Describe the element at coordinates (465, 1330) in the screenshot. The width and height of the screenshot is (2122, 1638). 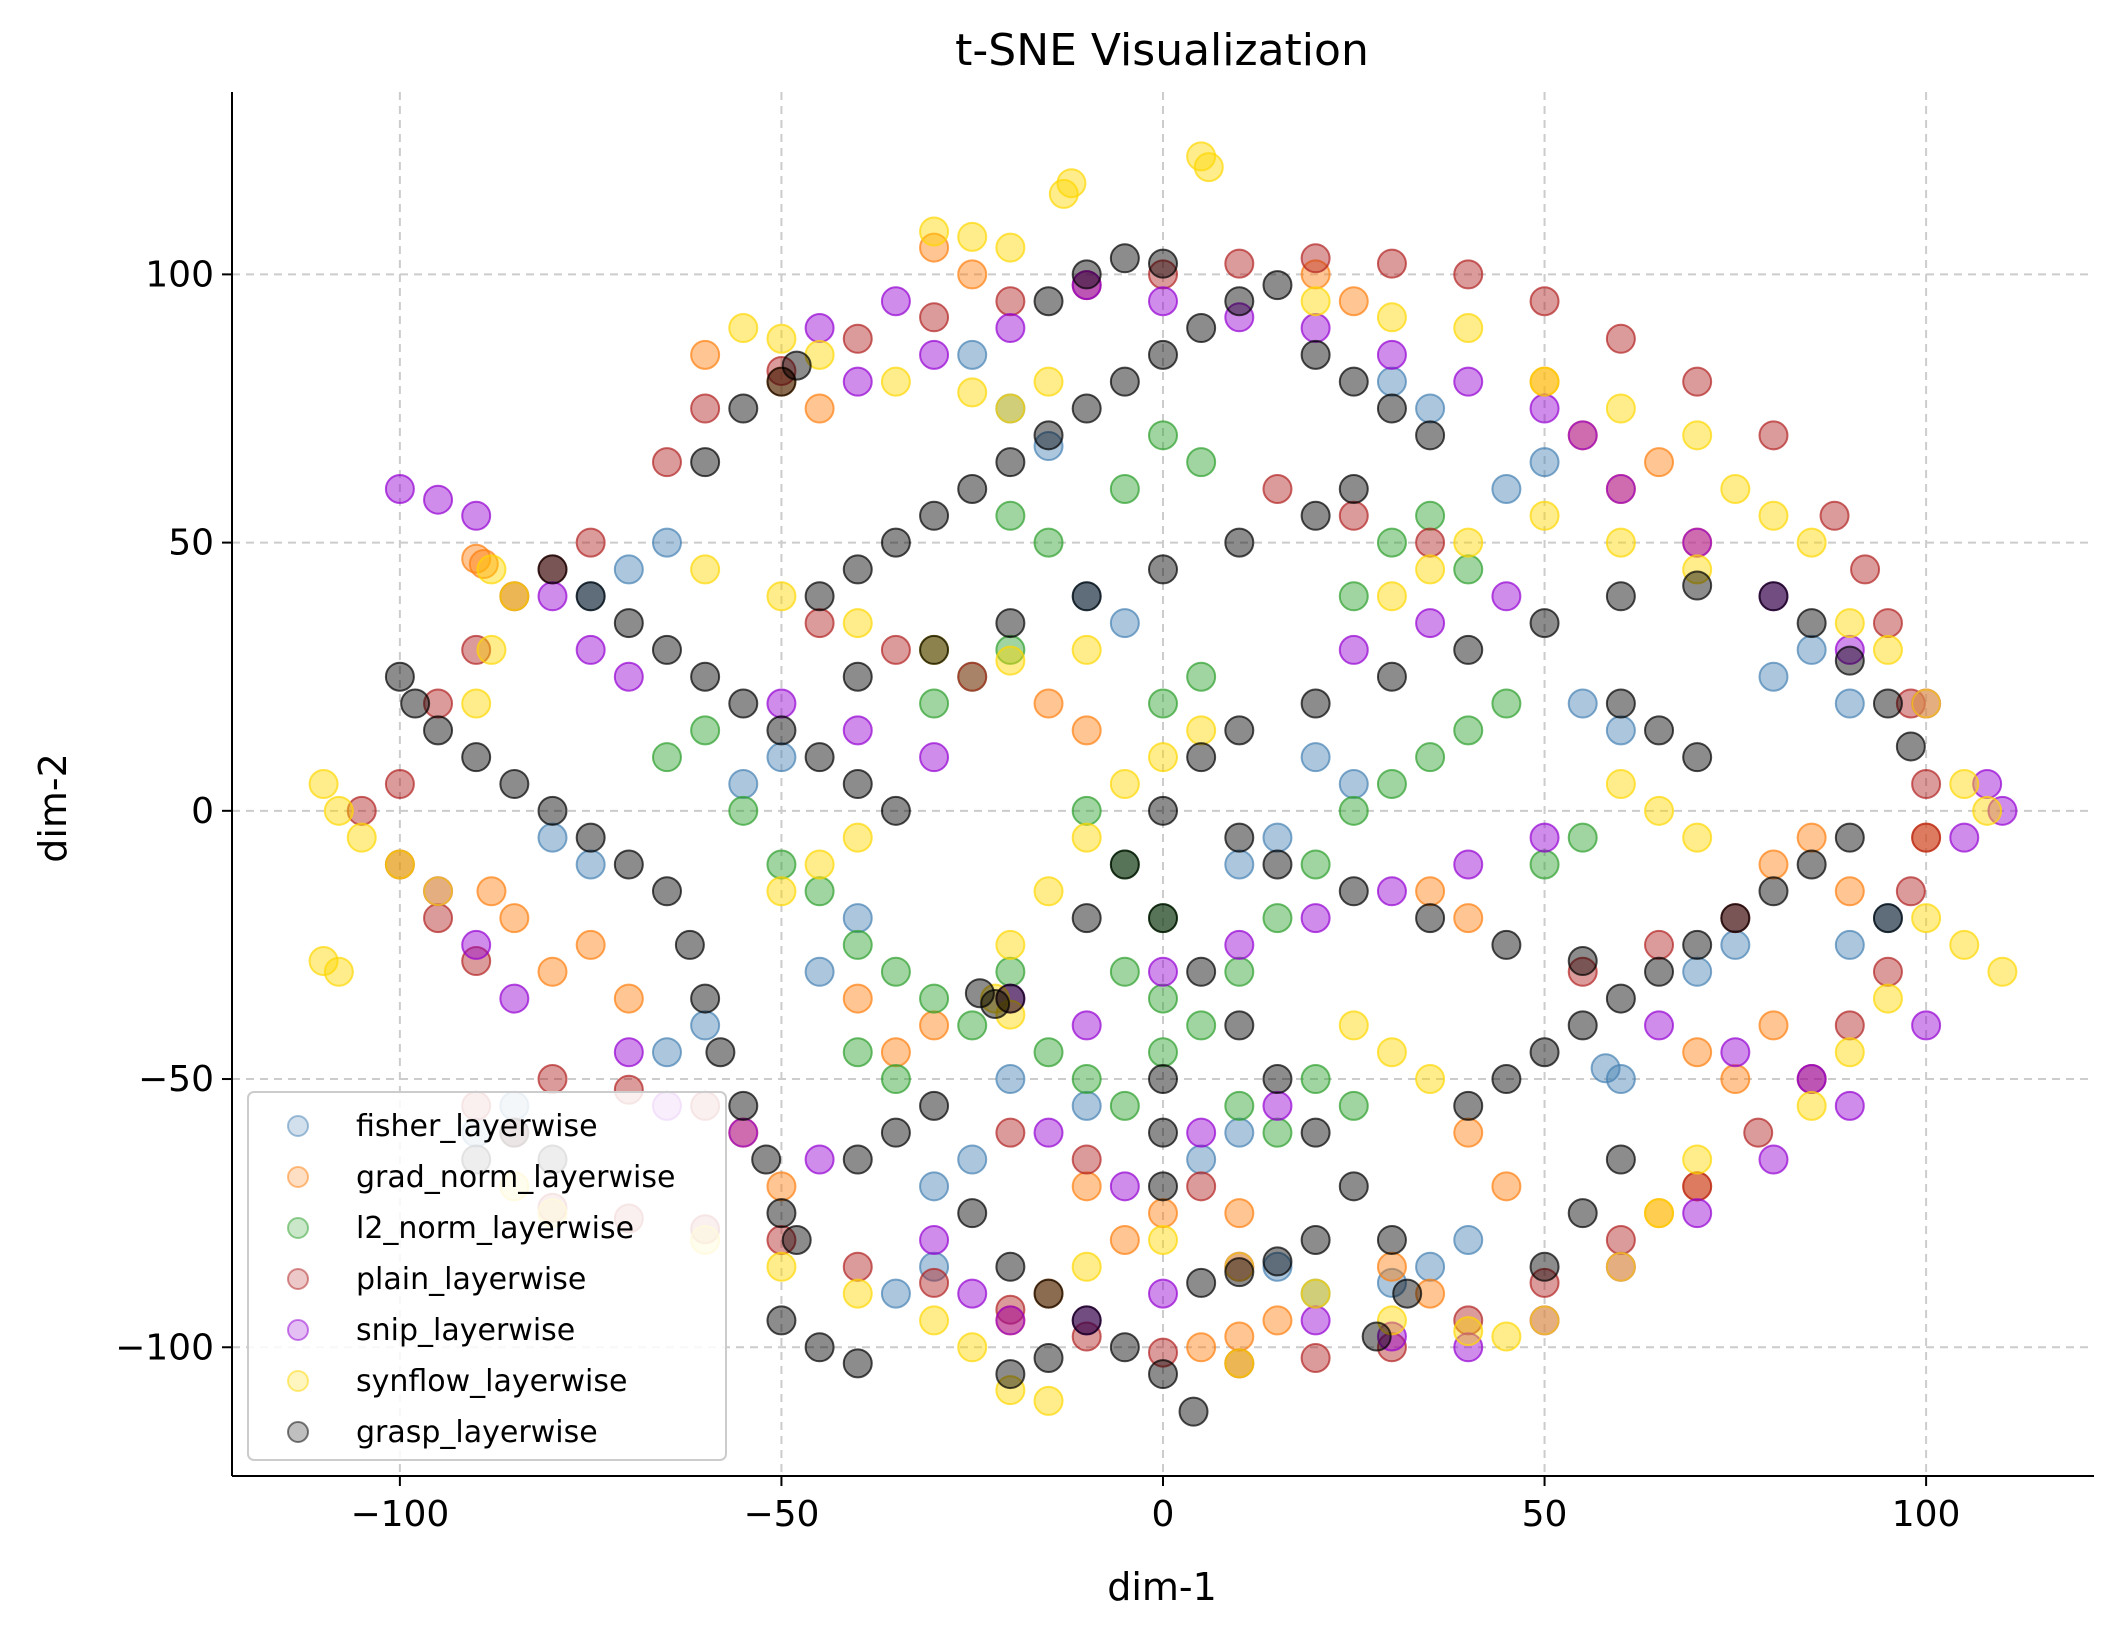
I see `legend-label: snip_layerwise` at that location.